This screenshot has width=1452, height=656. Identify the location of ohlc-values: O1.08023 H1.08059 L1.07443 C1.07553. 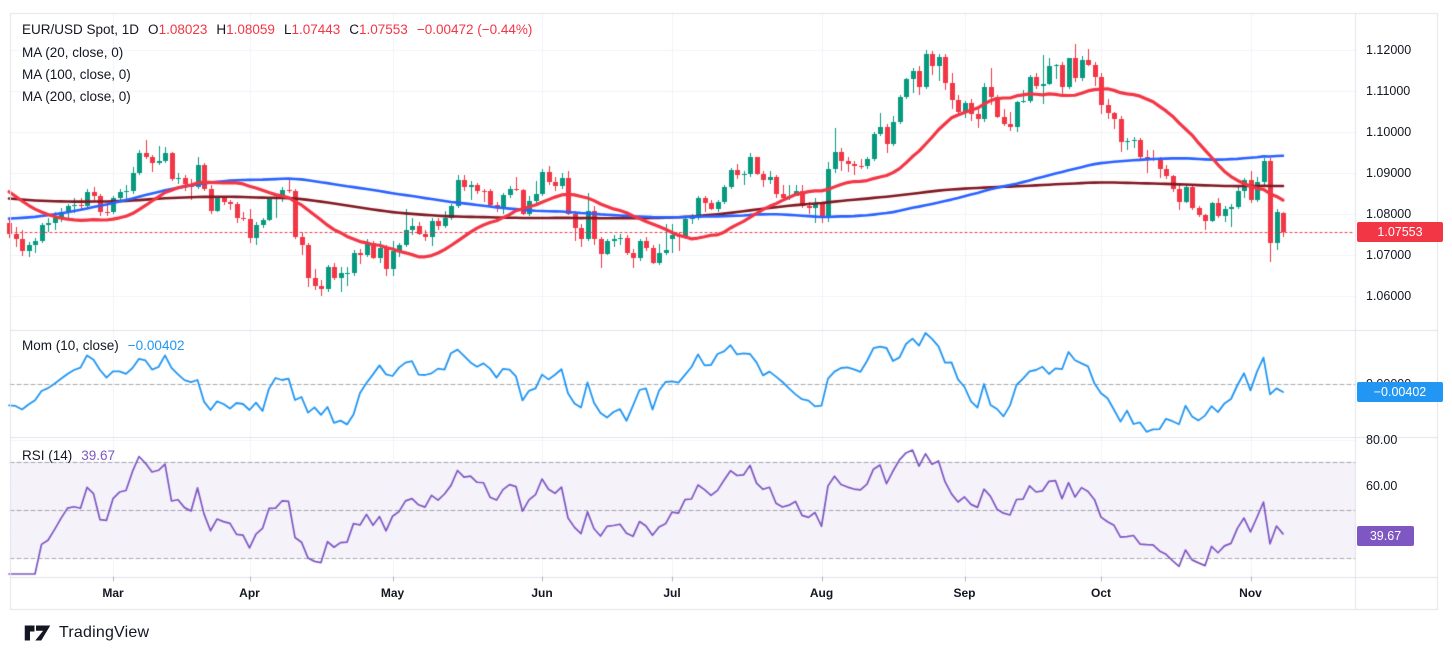
(278, 29).